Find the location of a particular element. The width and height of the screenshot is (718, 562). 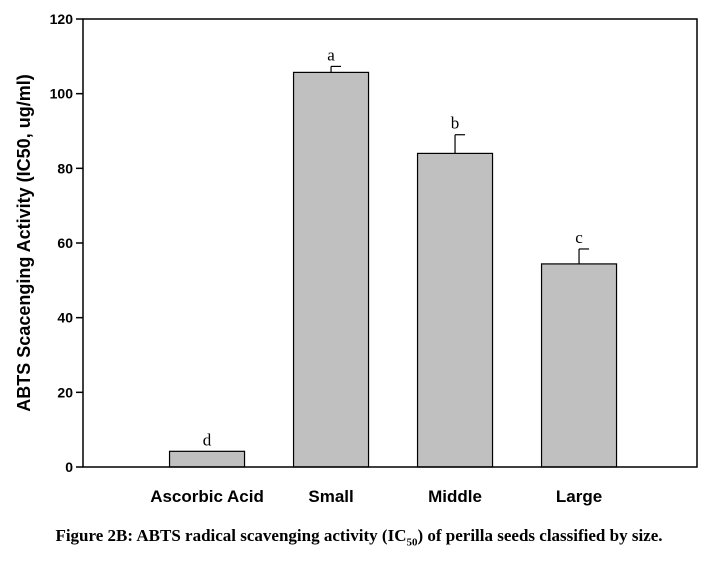

significance-label: b is located at coordinates (455, 123).